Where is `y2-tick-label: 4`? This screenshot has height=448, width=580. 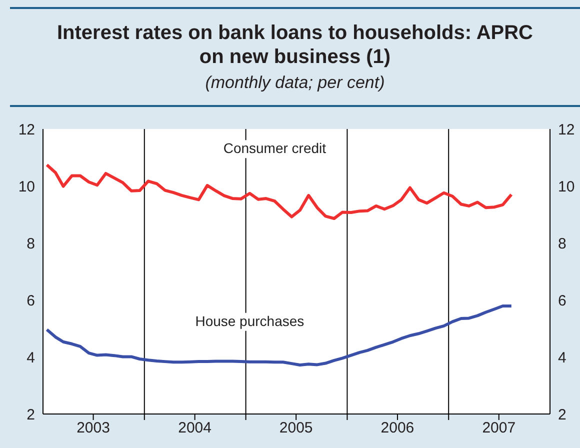 y2-tick-label: 4 is located at coordinates (562, 357).